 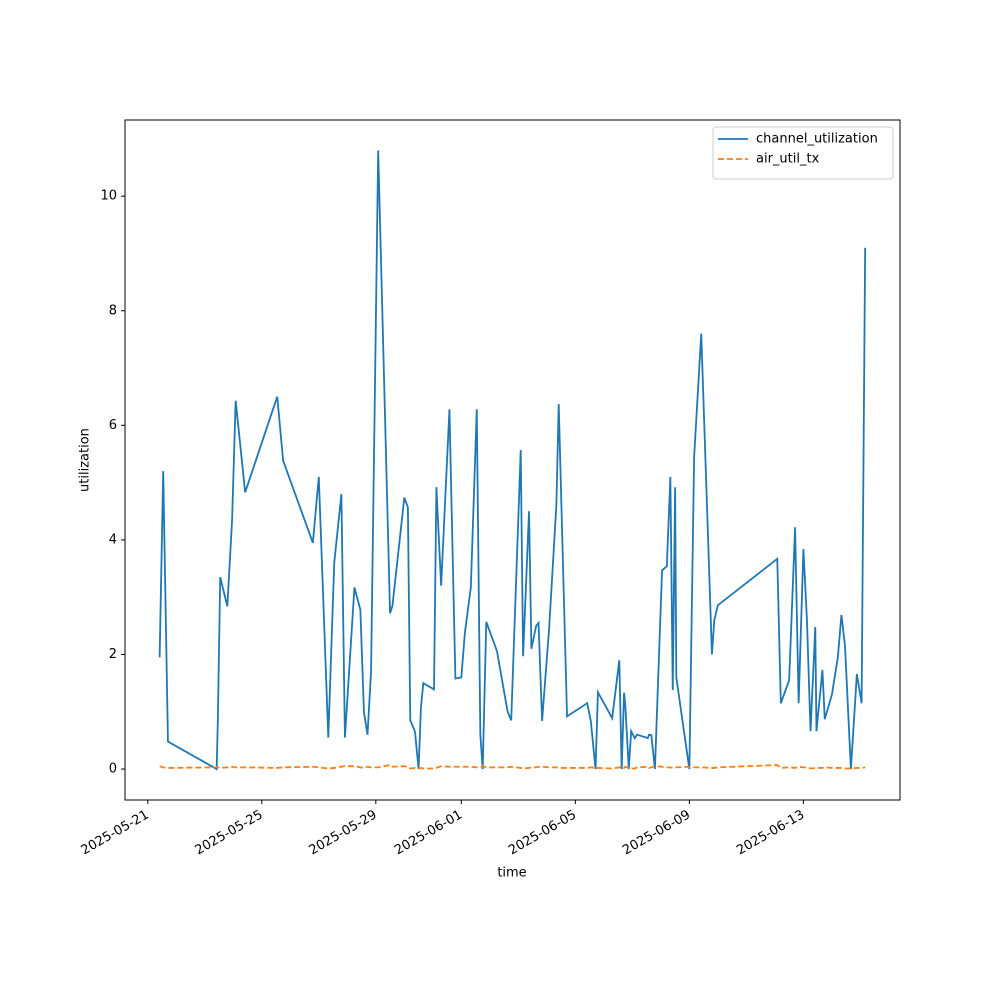 I want to click on x-axis-label: time, so click(x=511, y=873).